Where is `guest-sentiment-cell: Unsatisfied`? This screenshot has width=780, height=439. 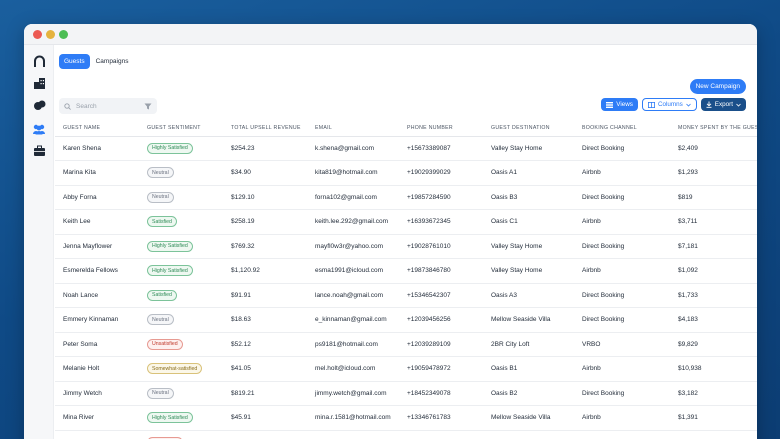 guest-sentiment-cell: Unsatisfied is located at coordinates (181, 434).